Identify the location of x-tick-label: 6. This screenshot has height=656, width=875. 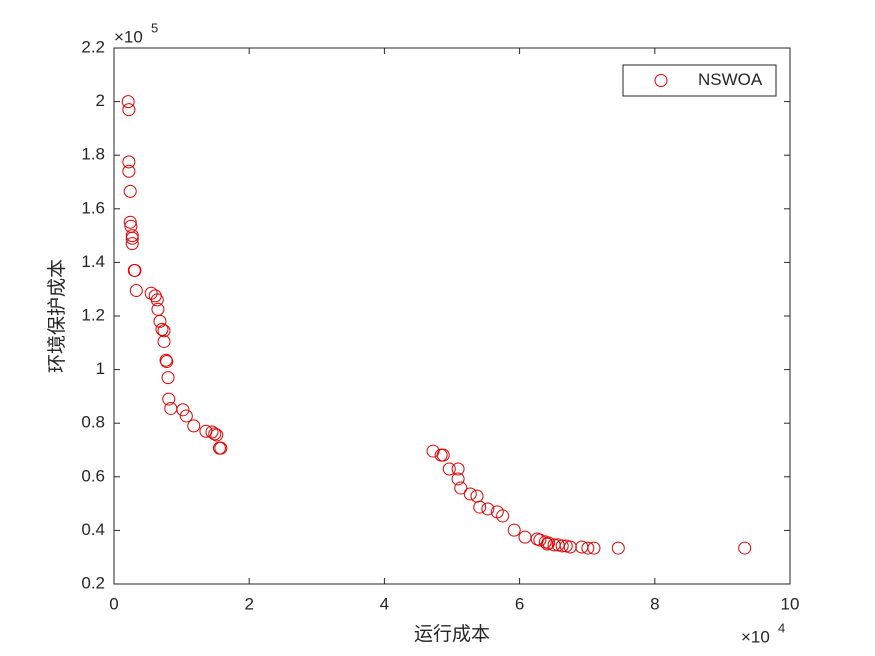
(519, 603).